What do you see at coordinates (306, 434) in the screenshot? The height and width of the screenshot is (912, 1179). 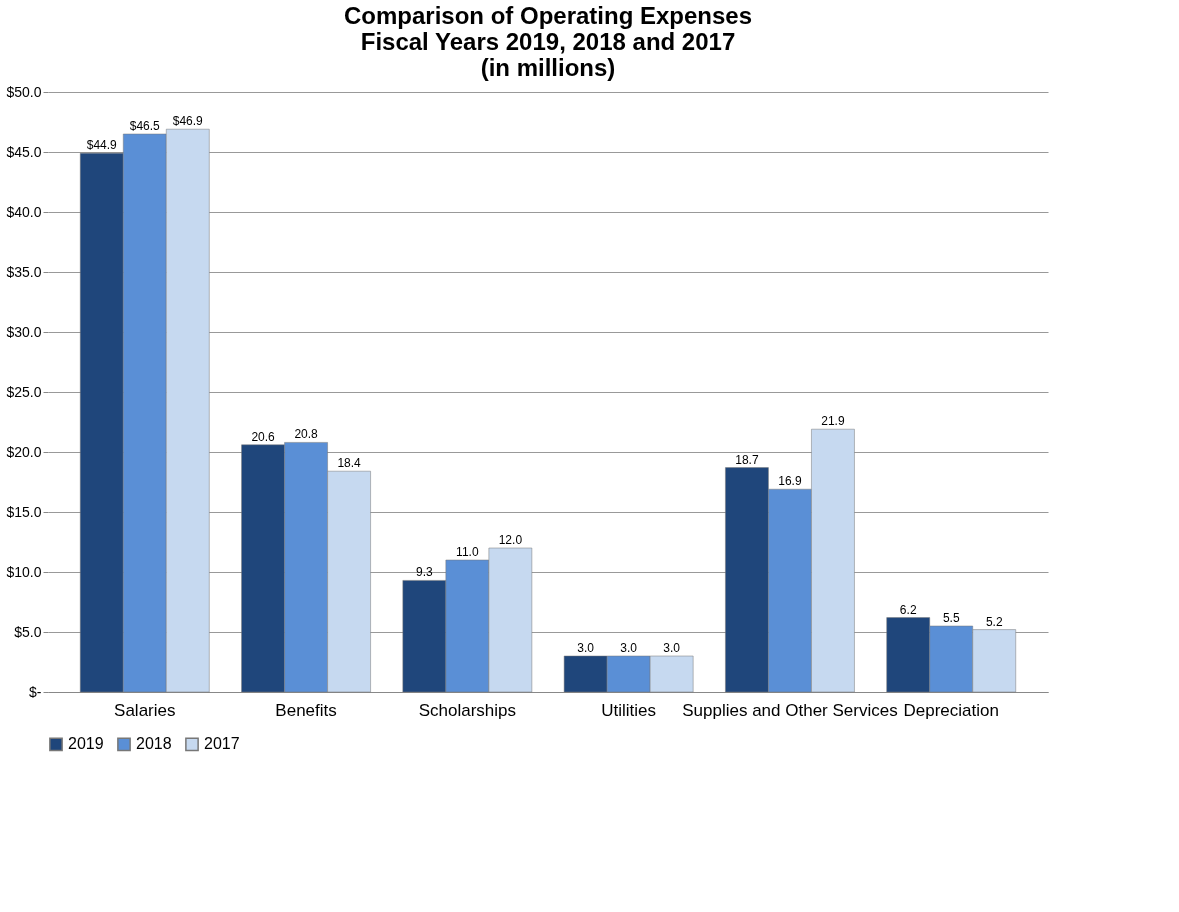 I see `data-label: 20.8` at bounding box center [306, 434].